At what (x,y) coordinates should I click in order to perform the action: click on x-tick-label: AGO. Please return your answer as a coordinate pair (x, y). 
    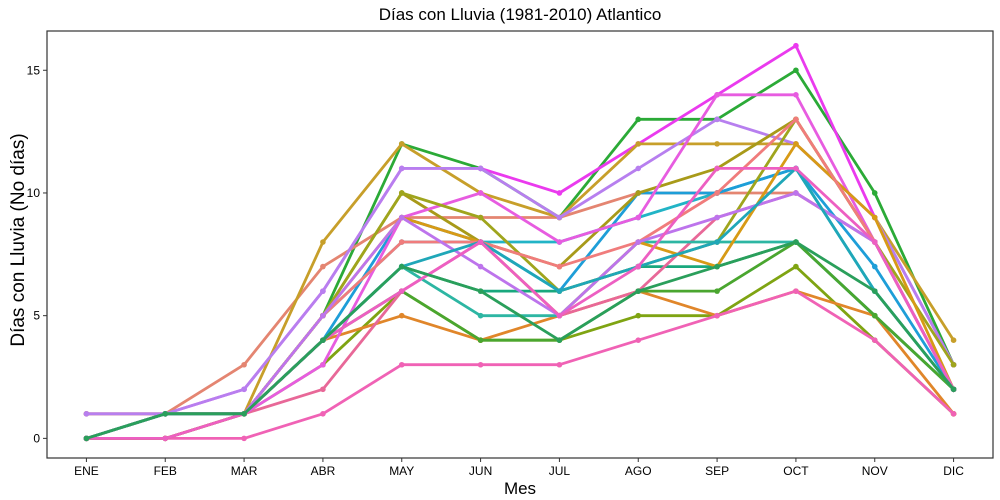
    Looking at the image, I should click on (638, 471).